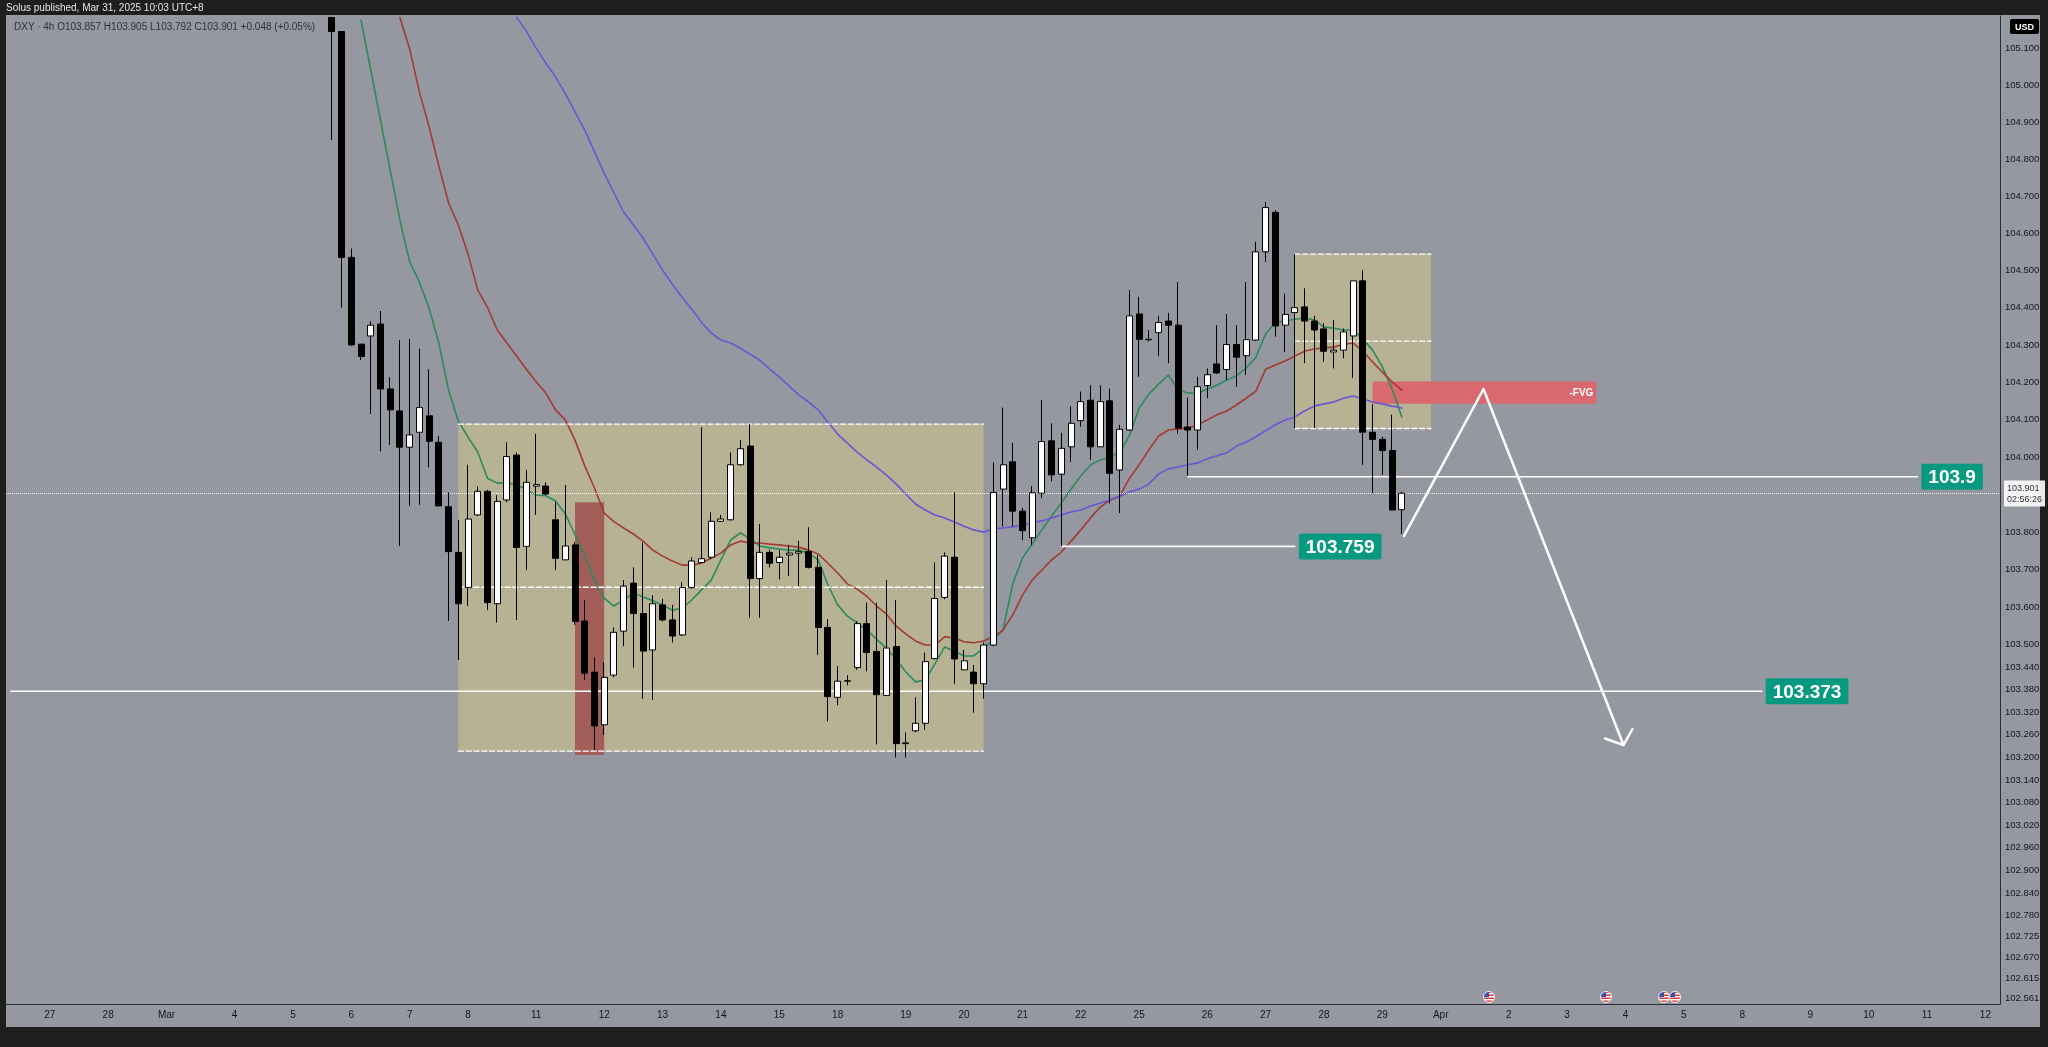  I want to click on x-tick-label: Apr, so click(1441, 1014).